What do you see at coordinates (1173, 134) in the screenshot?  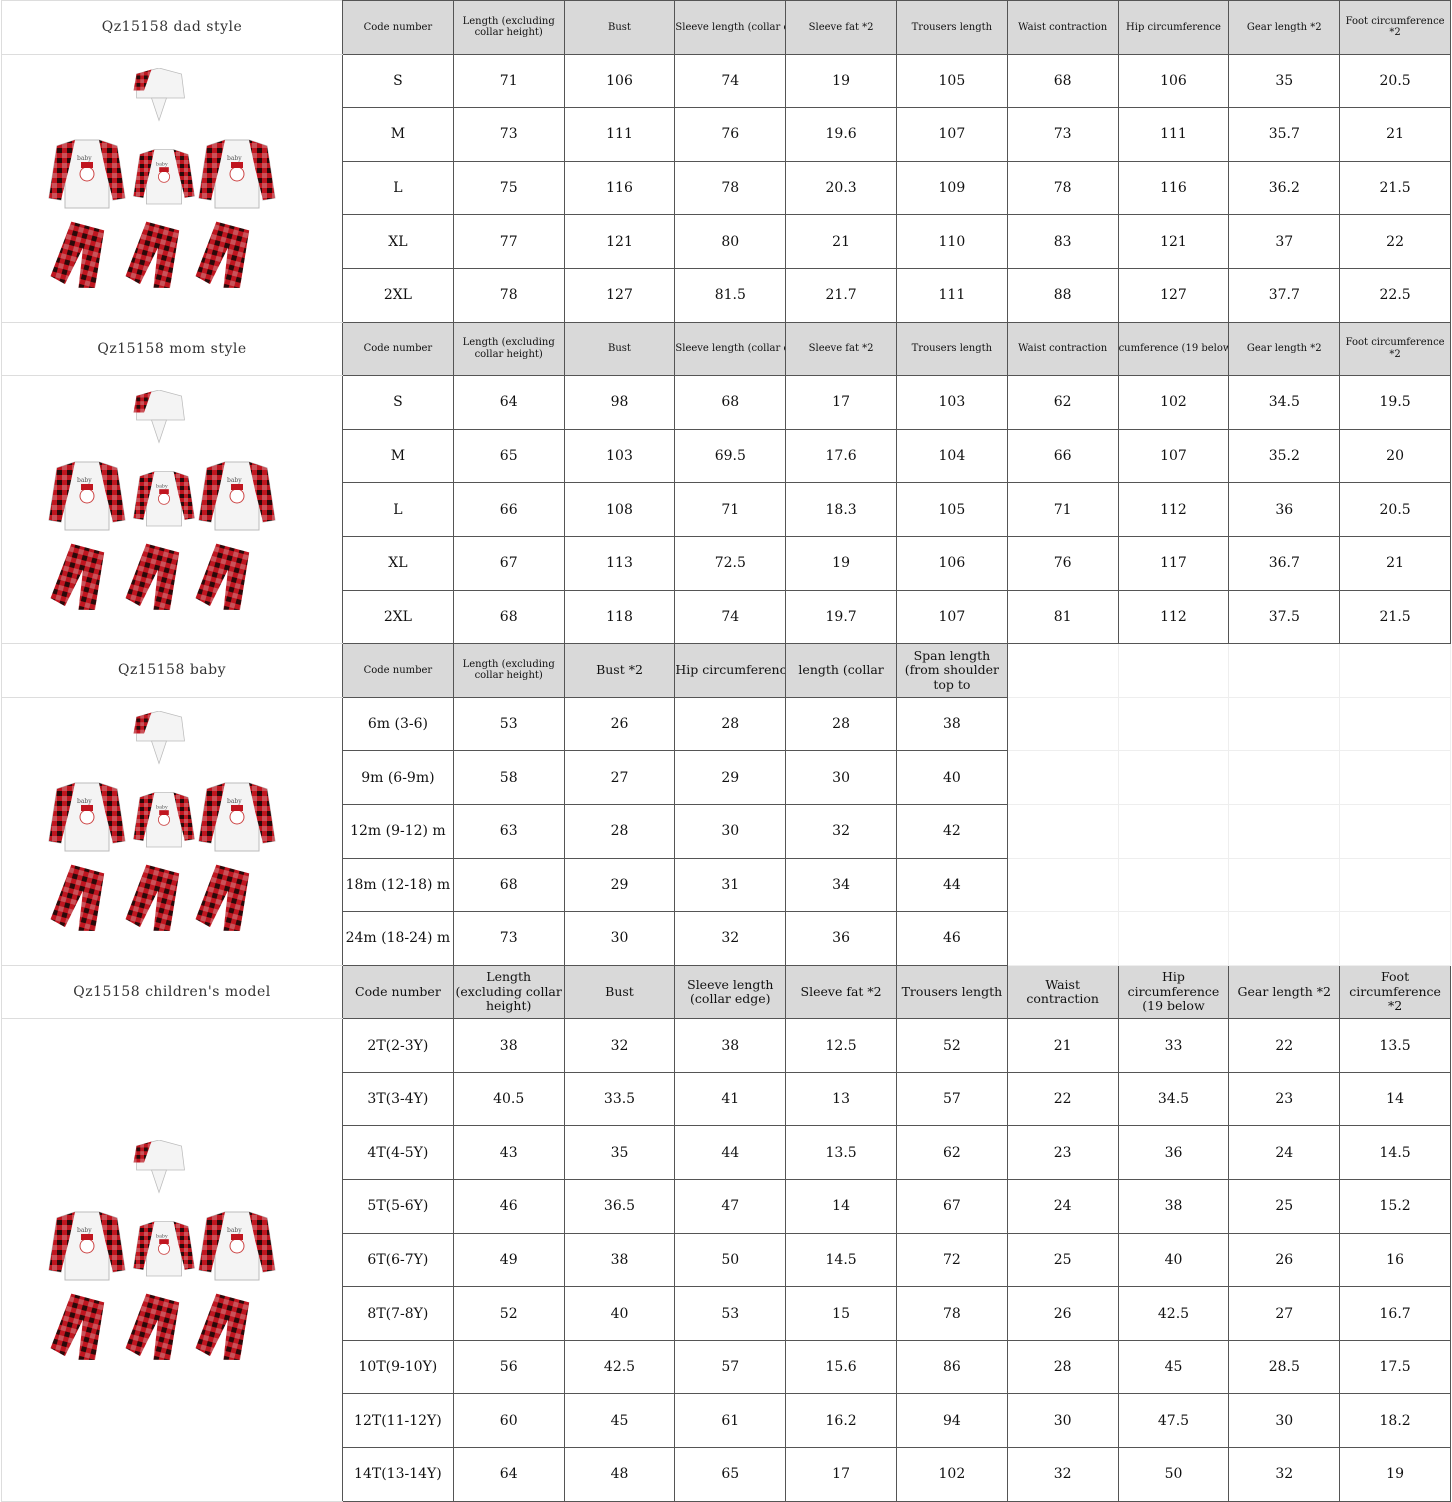 I see `measurement-cell: 111` at bounding box center [1173, 134].